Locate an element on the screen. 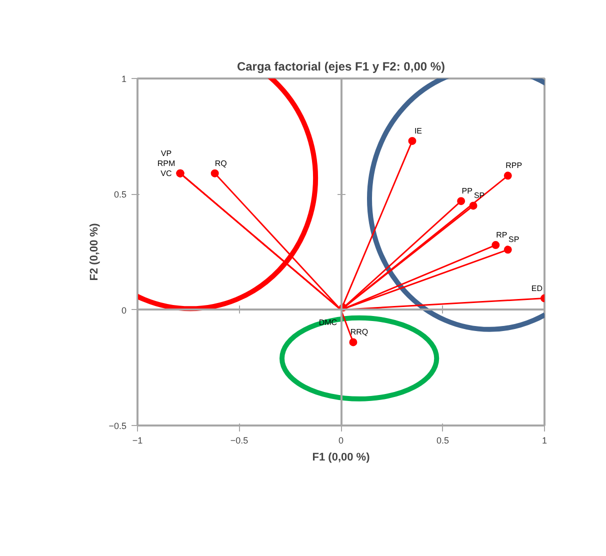 The image size is (606, 556). annotation: PP is located at coordinates (467, 191).